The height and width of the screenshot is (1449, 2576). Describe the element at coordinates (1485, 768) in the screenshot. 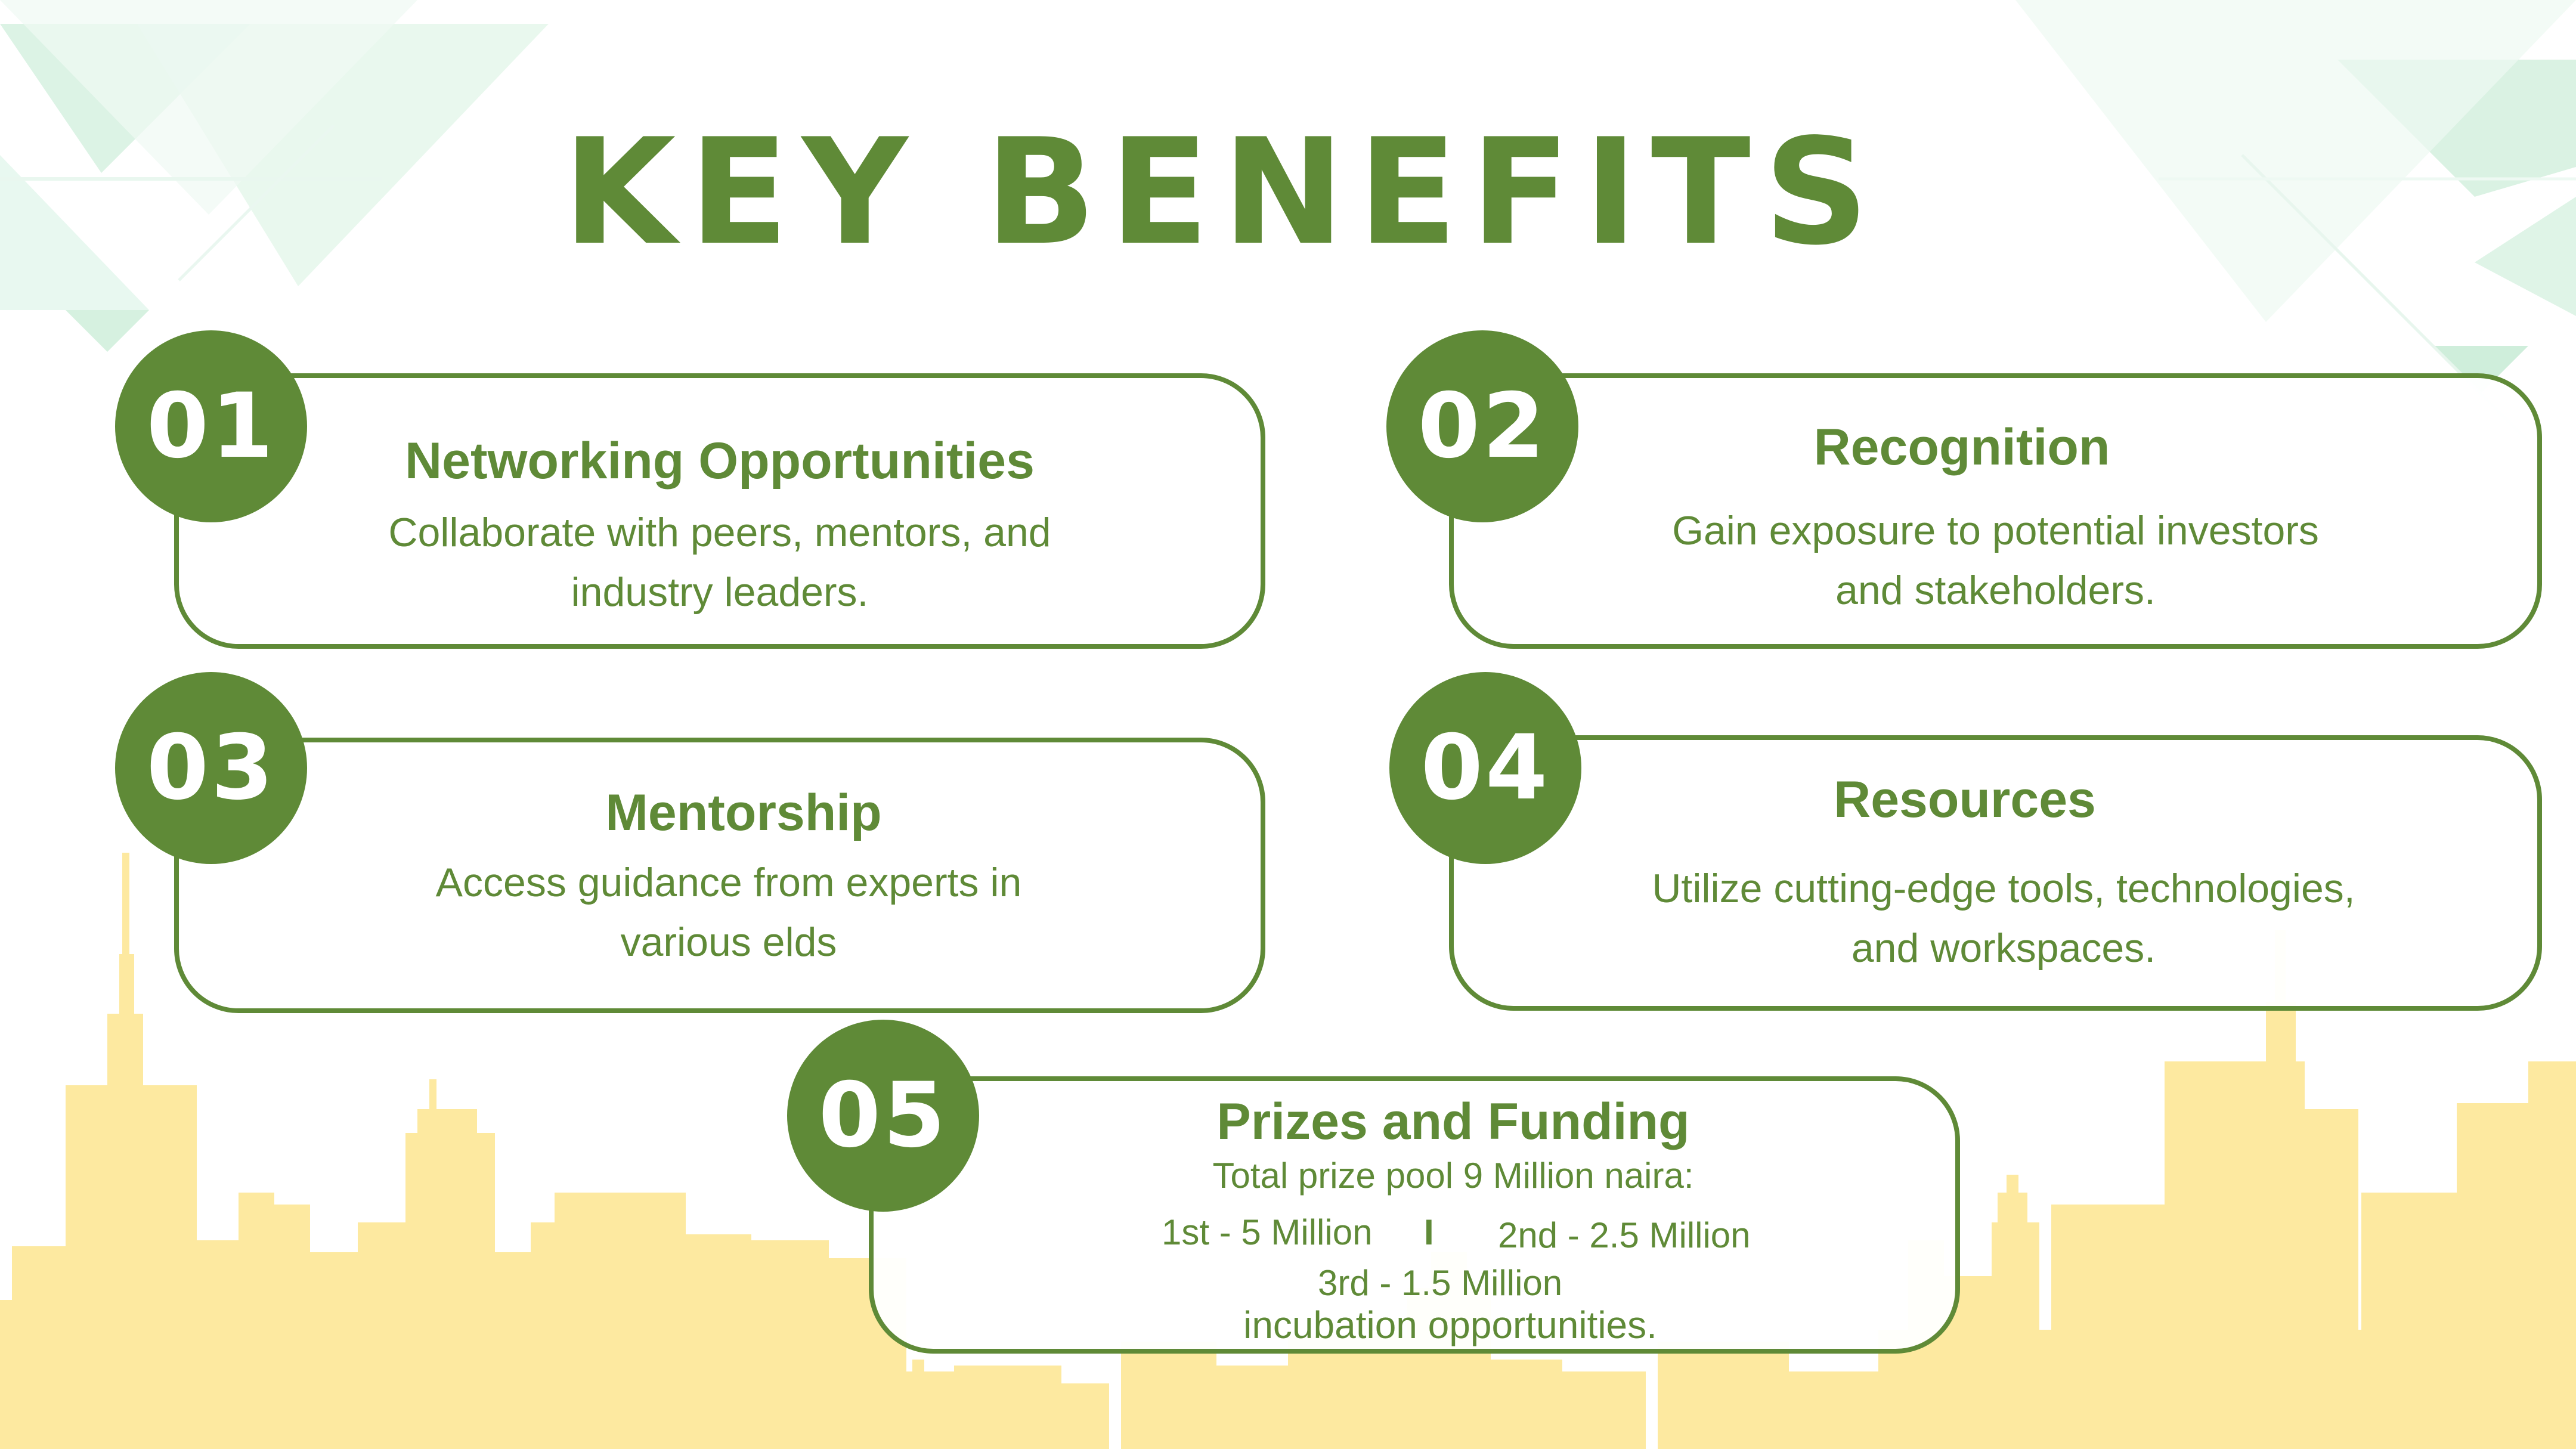

I see `number-badge-04: 04` at that location.